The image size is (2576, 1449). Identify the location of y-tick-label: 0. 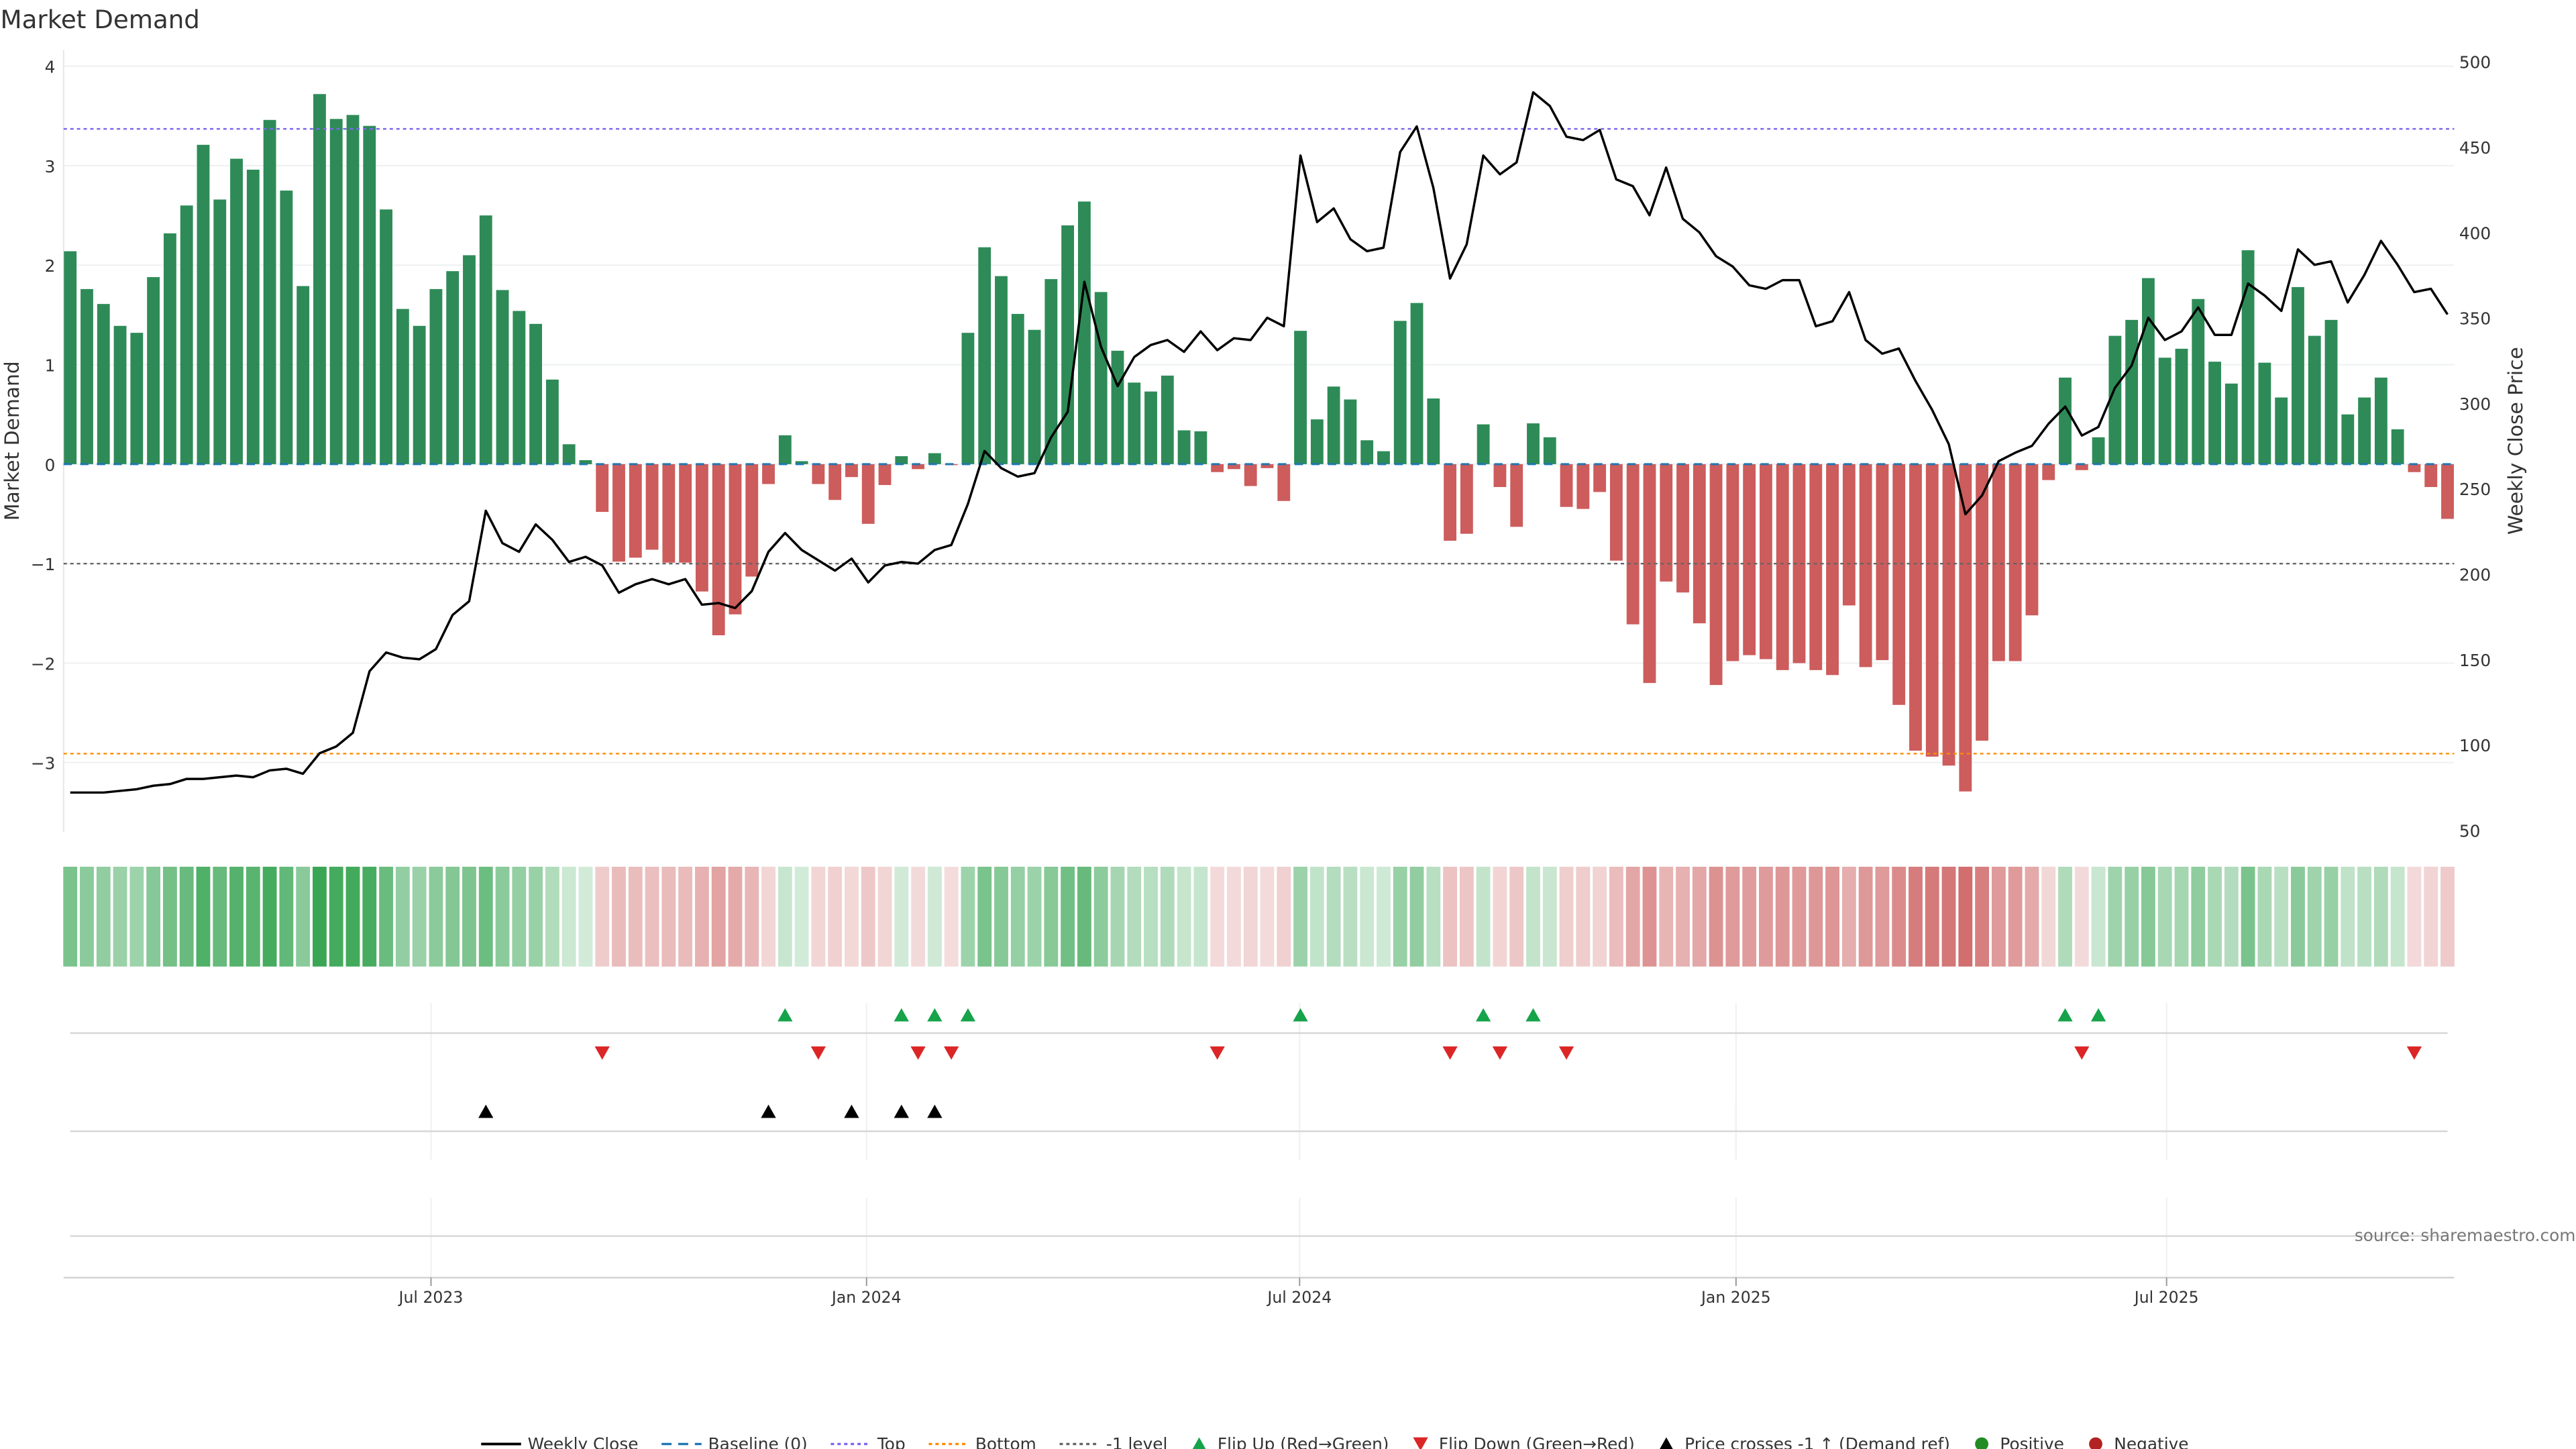
(50, 465).